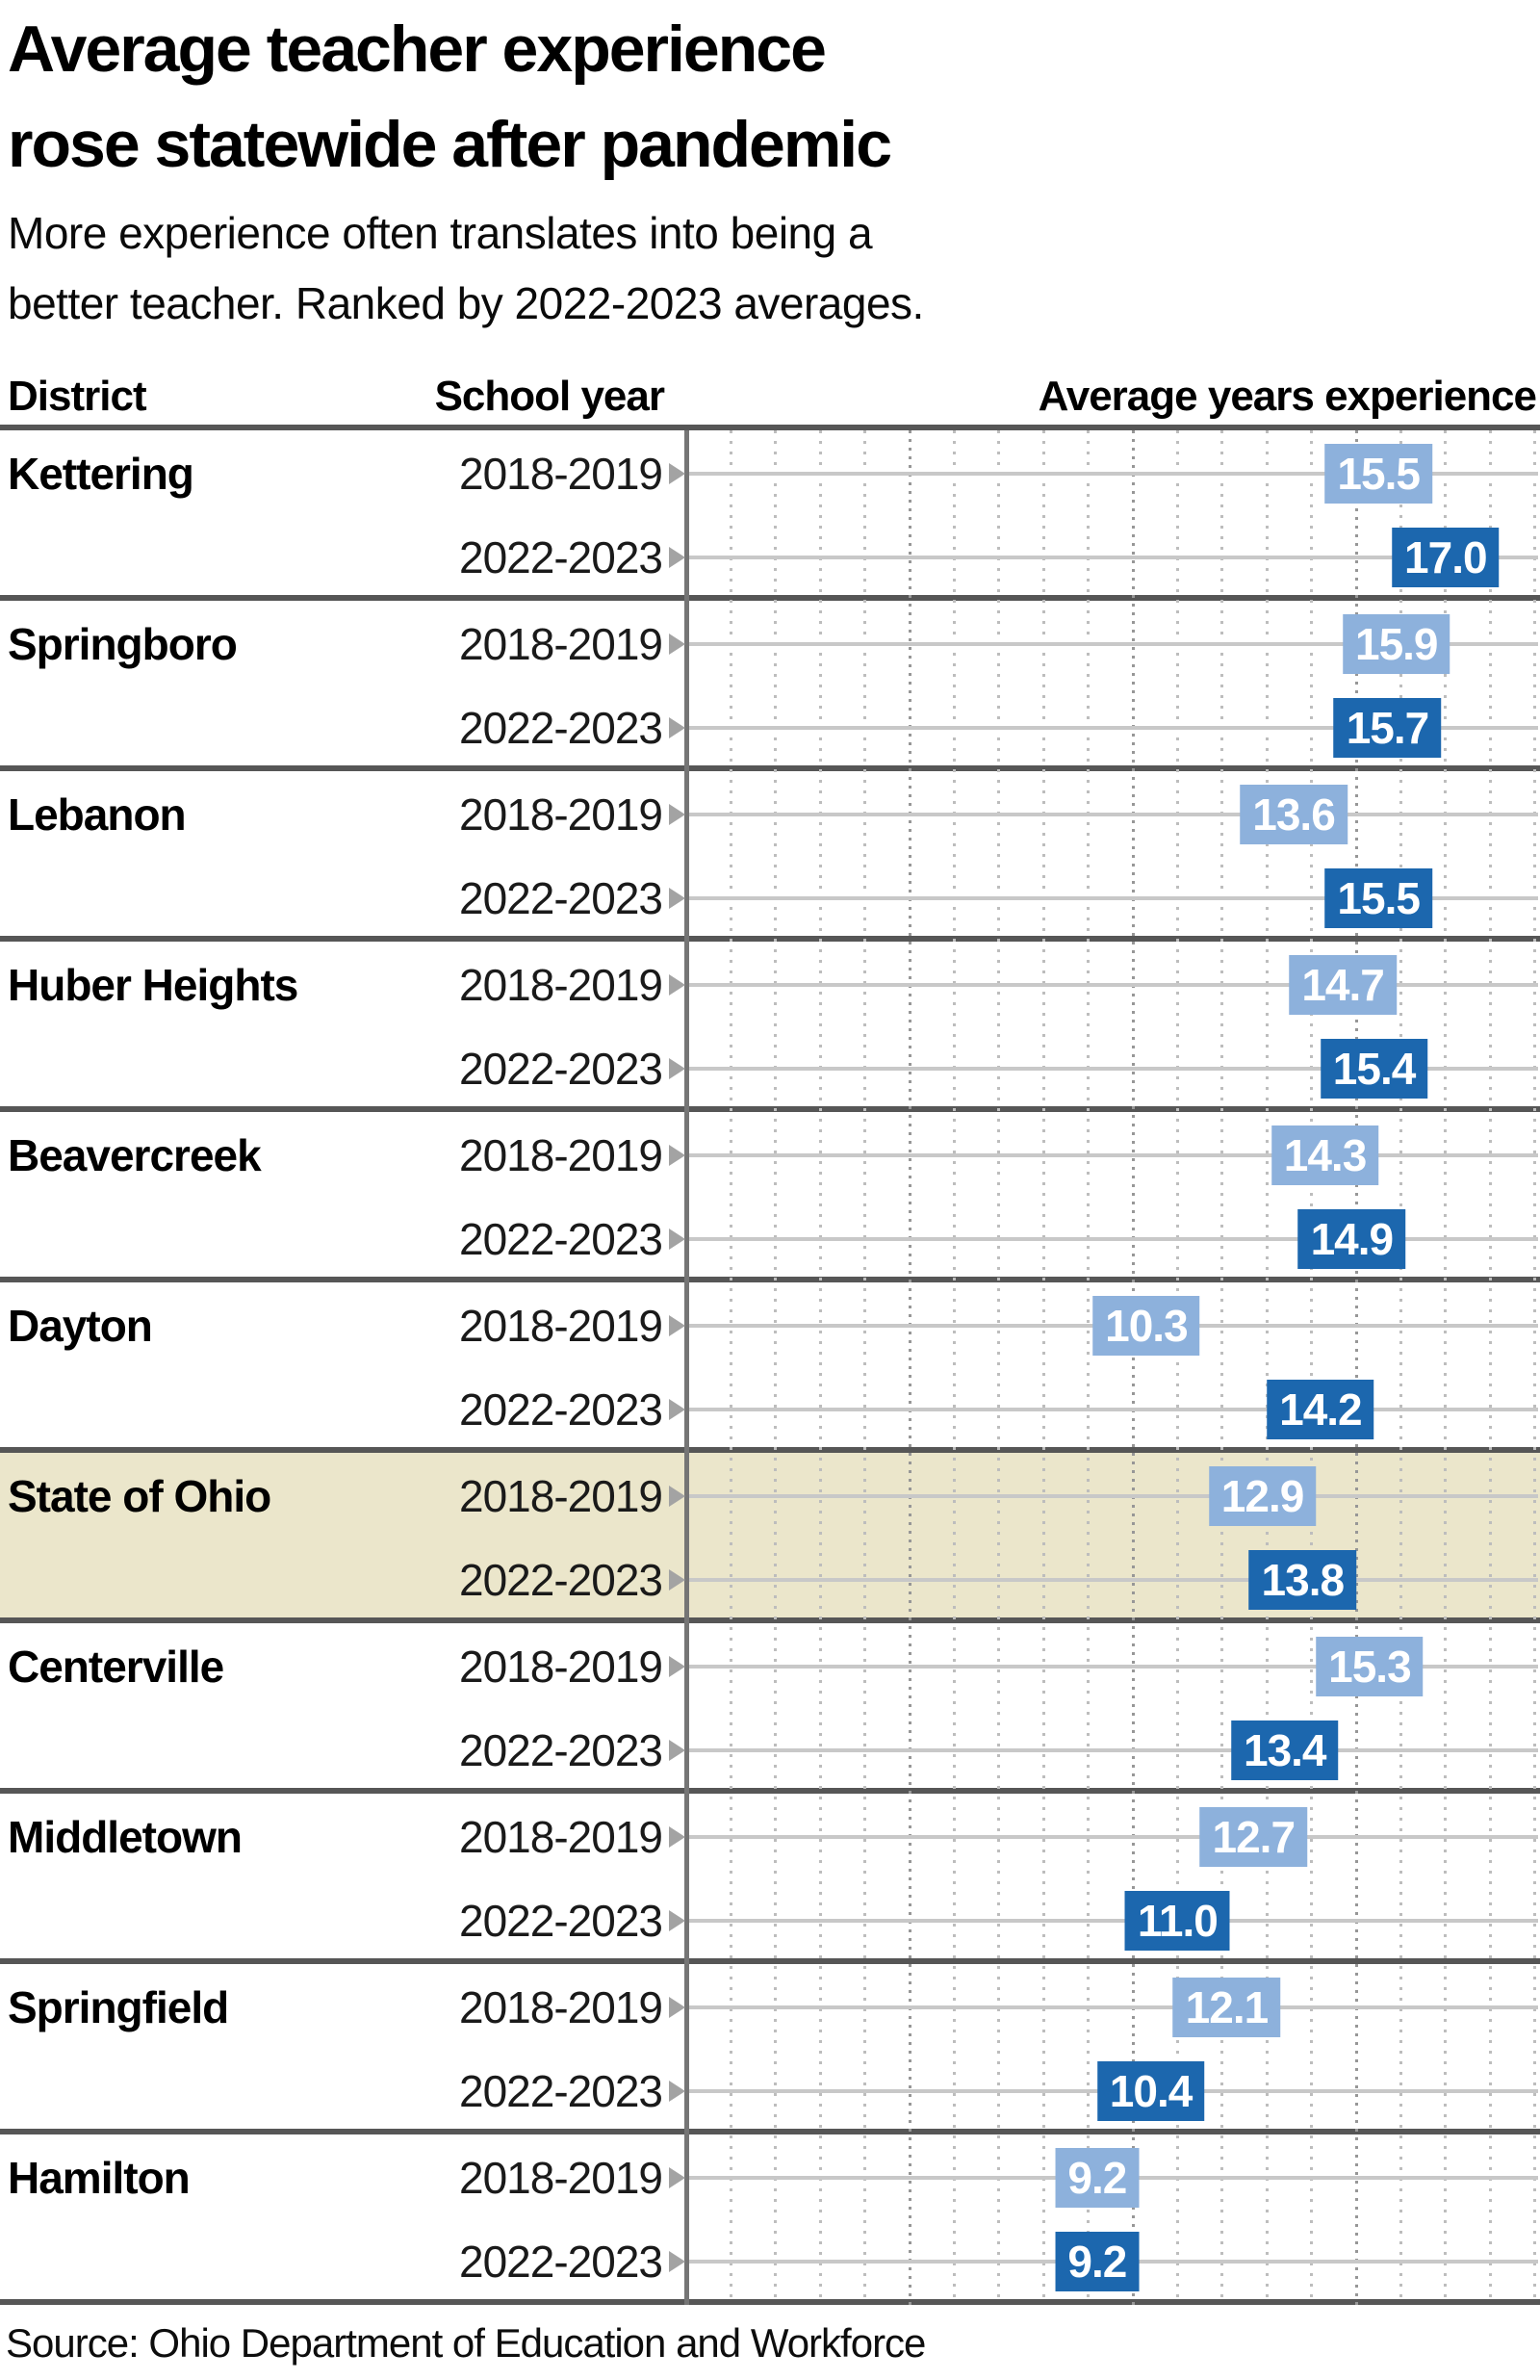 Image resolution: width=1540 pixels, height=2380 pixels. I want to click on value-marker: 12.7, so click(1253, 1837).